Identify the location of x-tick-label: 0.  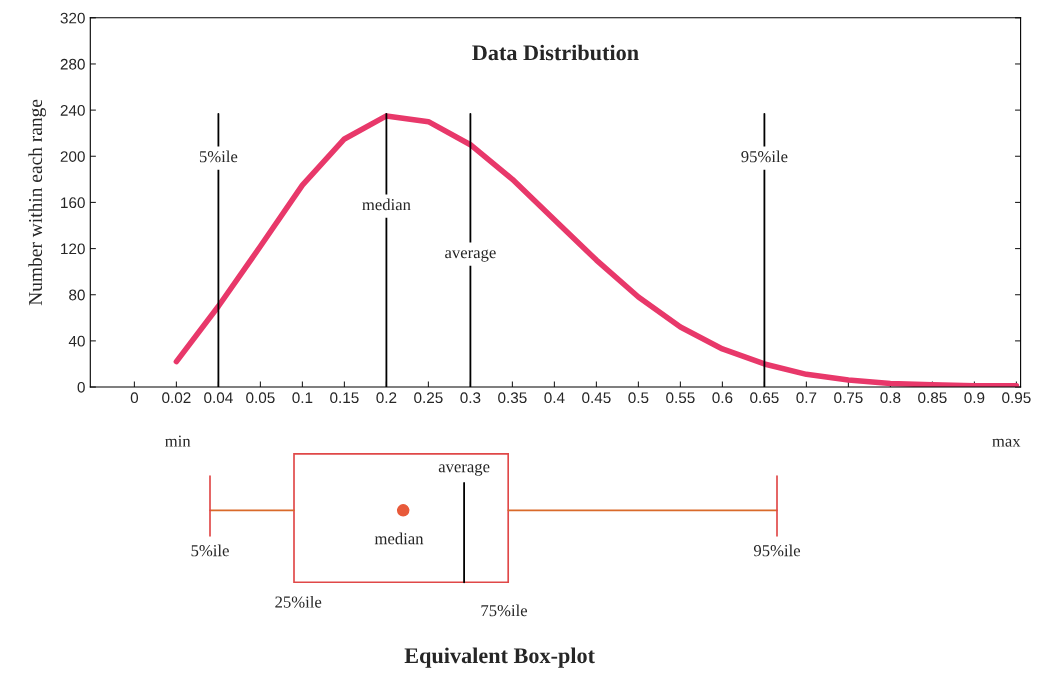
(134, 398).